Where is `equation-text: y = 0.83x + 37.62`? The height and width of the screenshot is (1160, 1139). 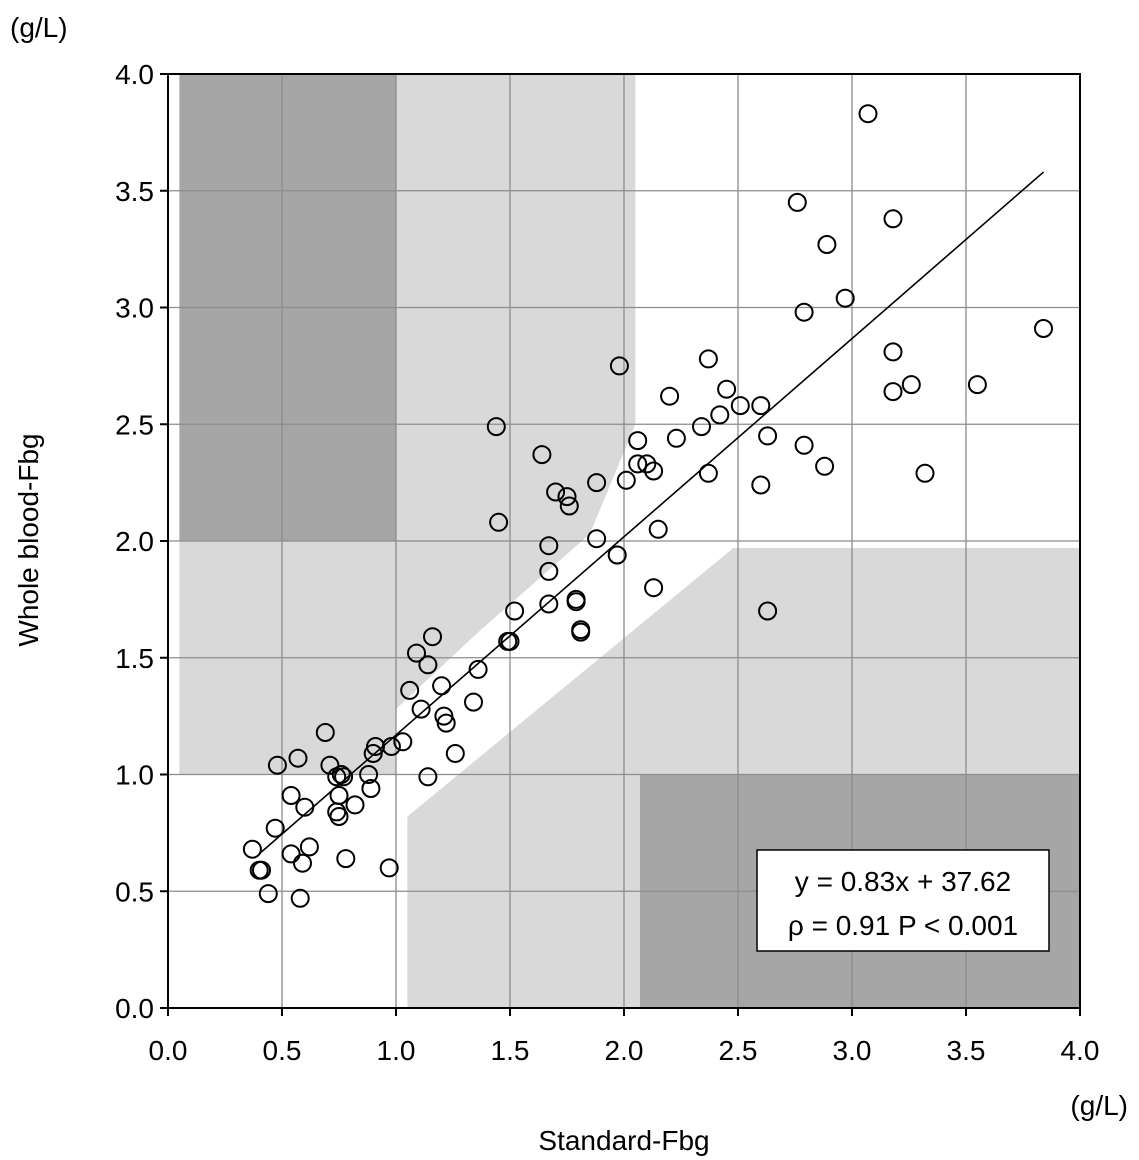
equation-text: y = 0.83x + 37.62 is located at coordinates (903, 881).